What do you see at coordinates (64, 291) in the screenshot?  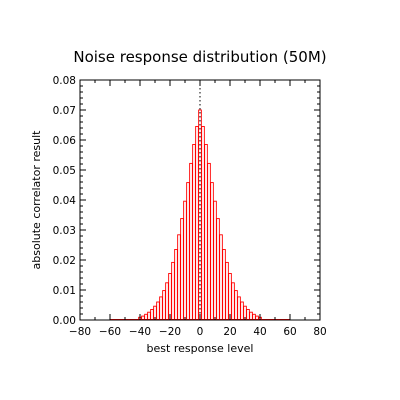 I see `y-tick-label: 0.01` at bounding box center [64, 291].